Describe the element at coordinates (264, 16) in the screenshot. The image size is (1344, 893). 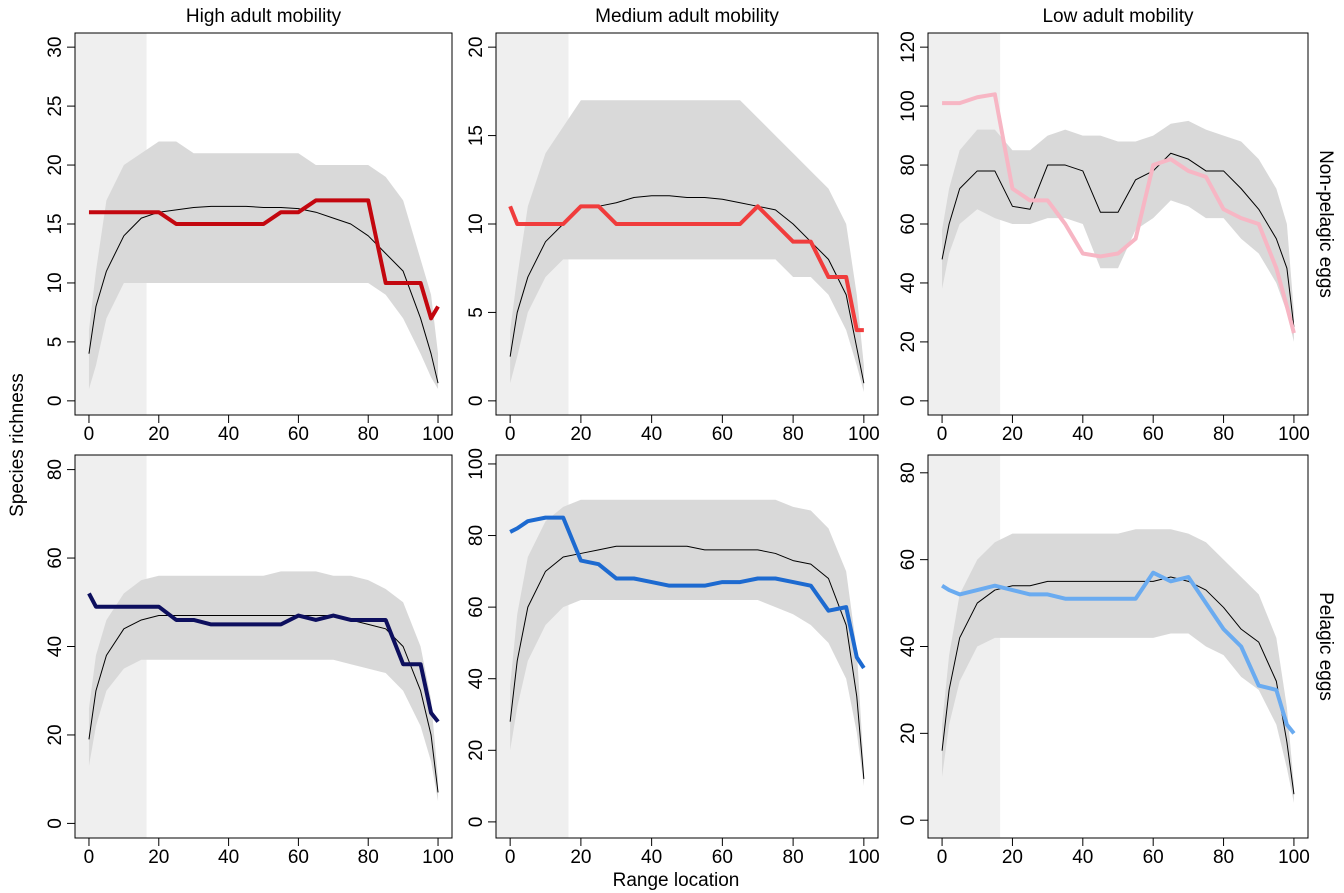
I see `column-title: High adult mobility` at that location.